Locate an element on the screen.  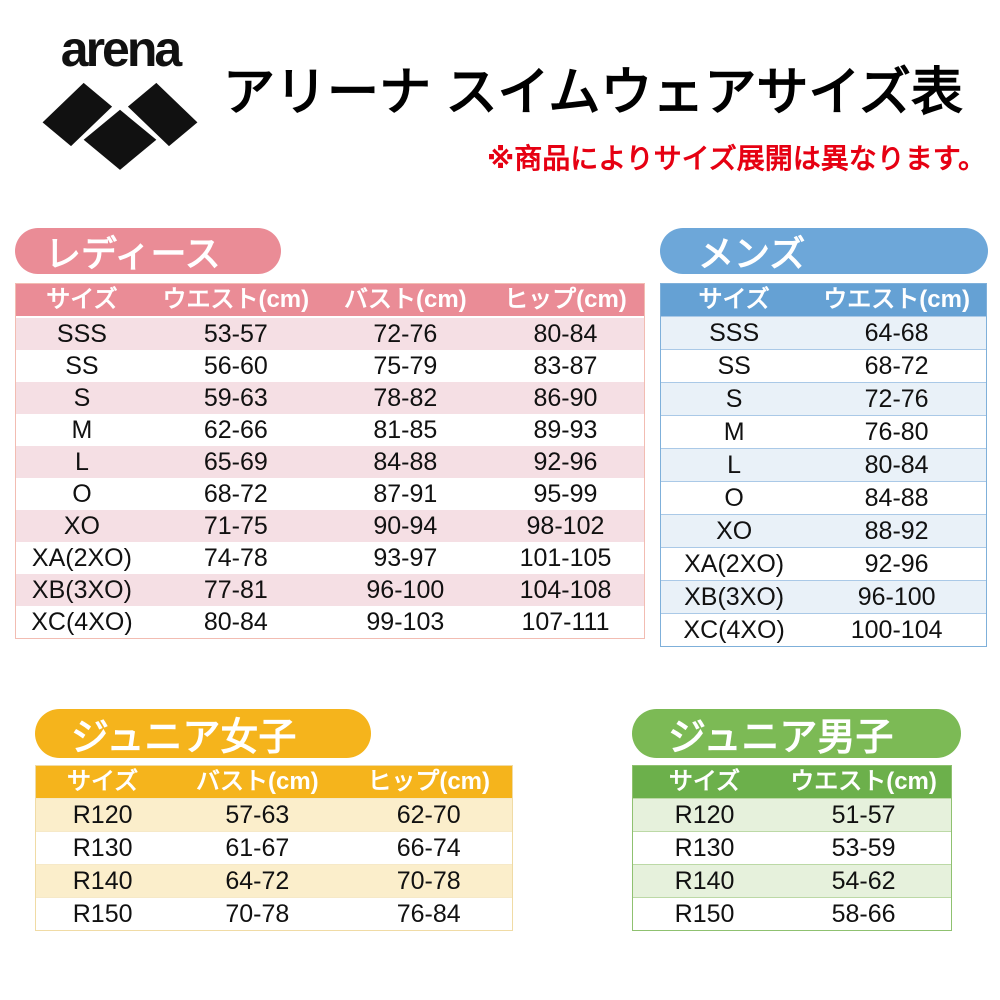
waist-cell: 53-57 is located at coordinates (235, 333).